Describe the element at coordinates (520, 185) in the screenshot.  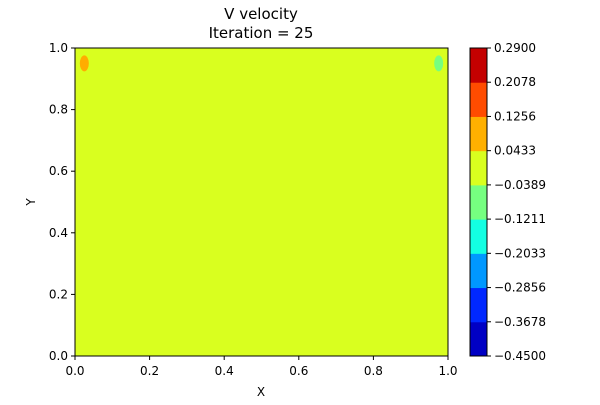
I see `colorbar-tick-label: −0.0389` at that location.